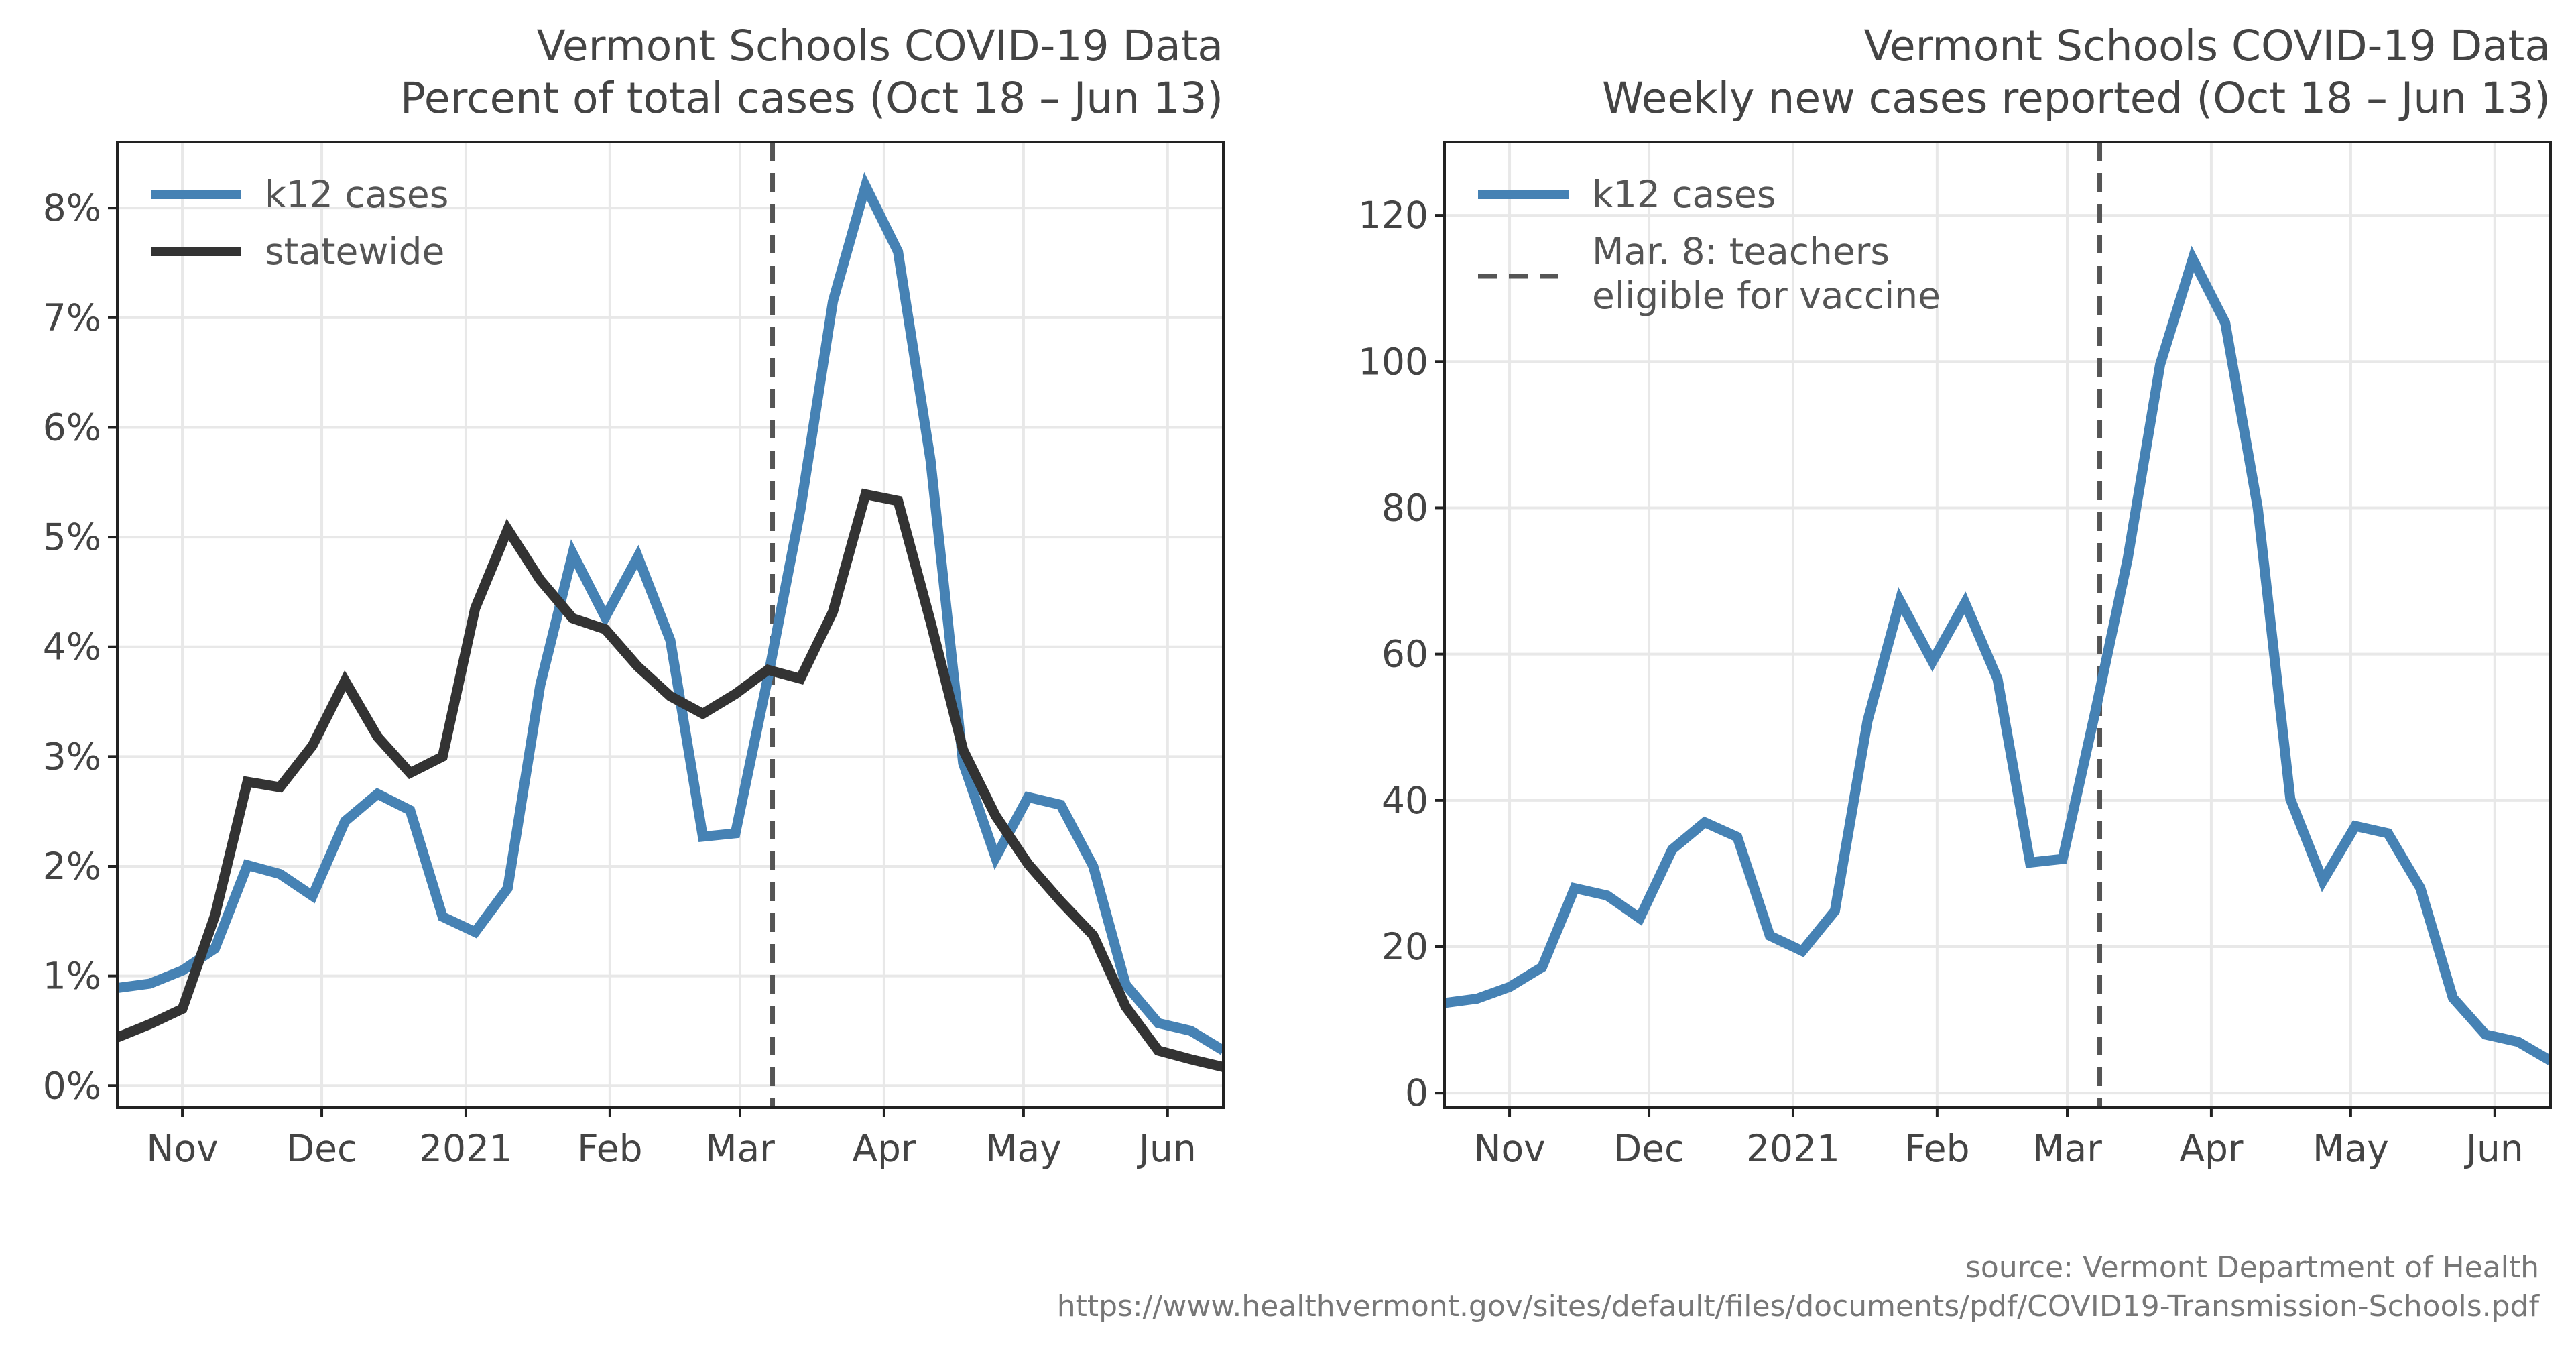  What do you see at coordinates (72, 208) in the screenshot?
I see `y-tick-label: 8%` at bounding box center [72, 208].